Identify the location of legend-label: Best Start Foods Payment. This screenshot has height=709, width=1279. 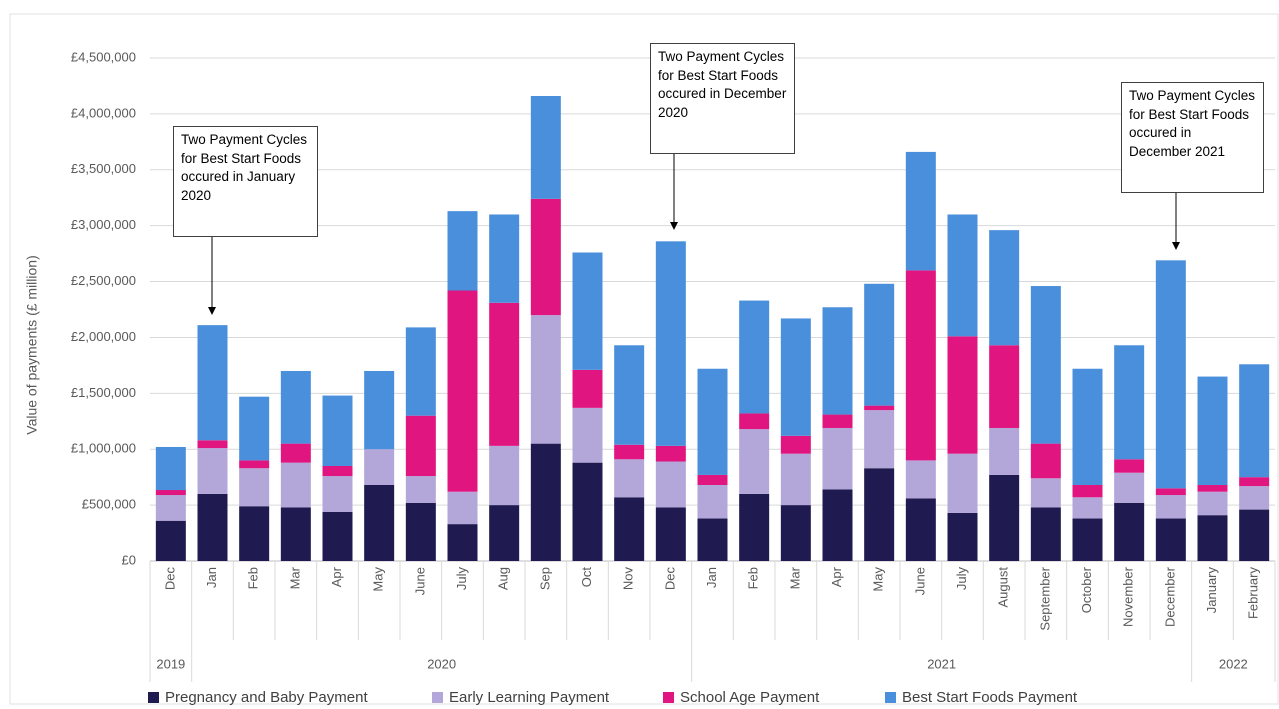
(990, 697).